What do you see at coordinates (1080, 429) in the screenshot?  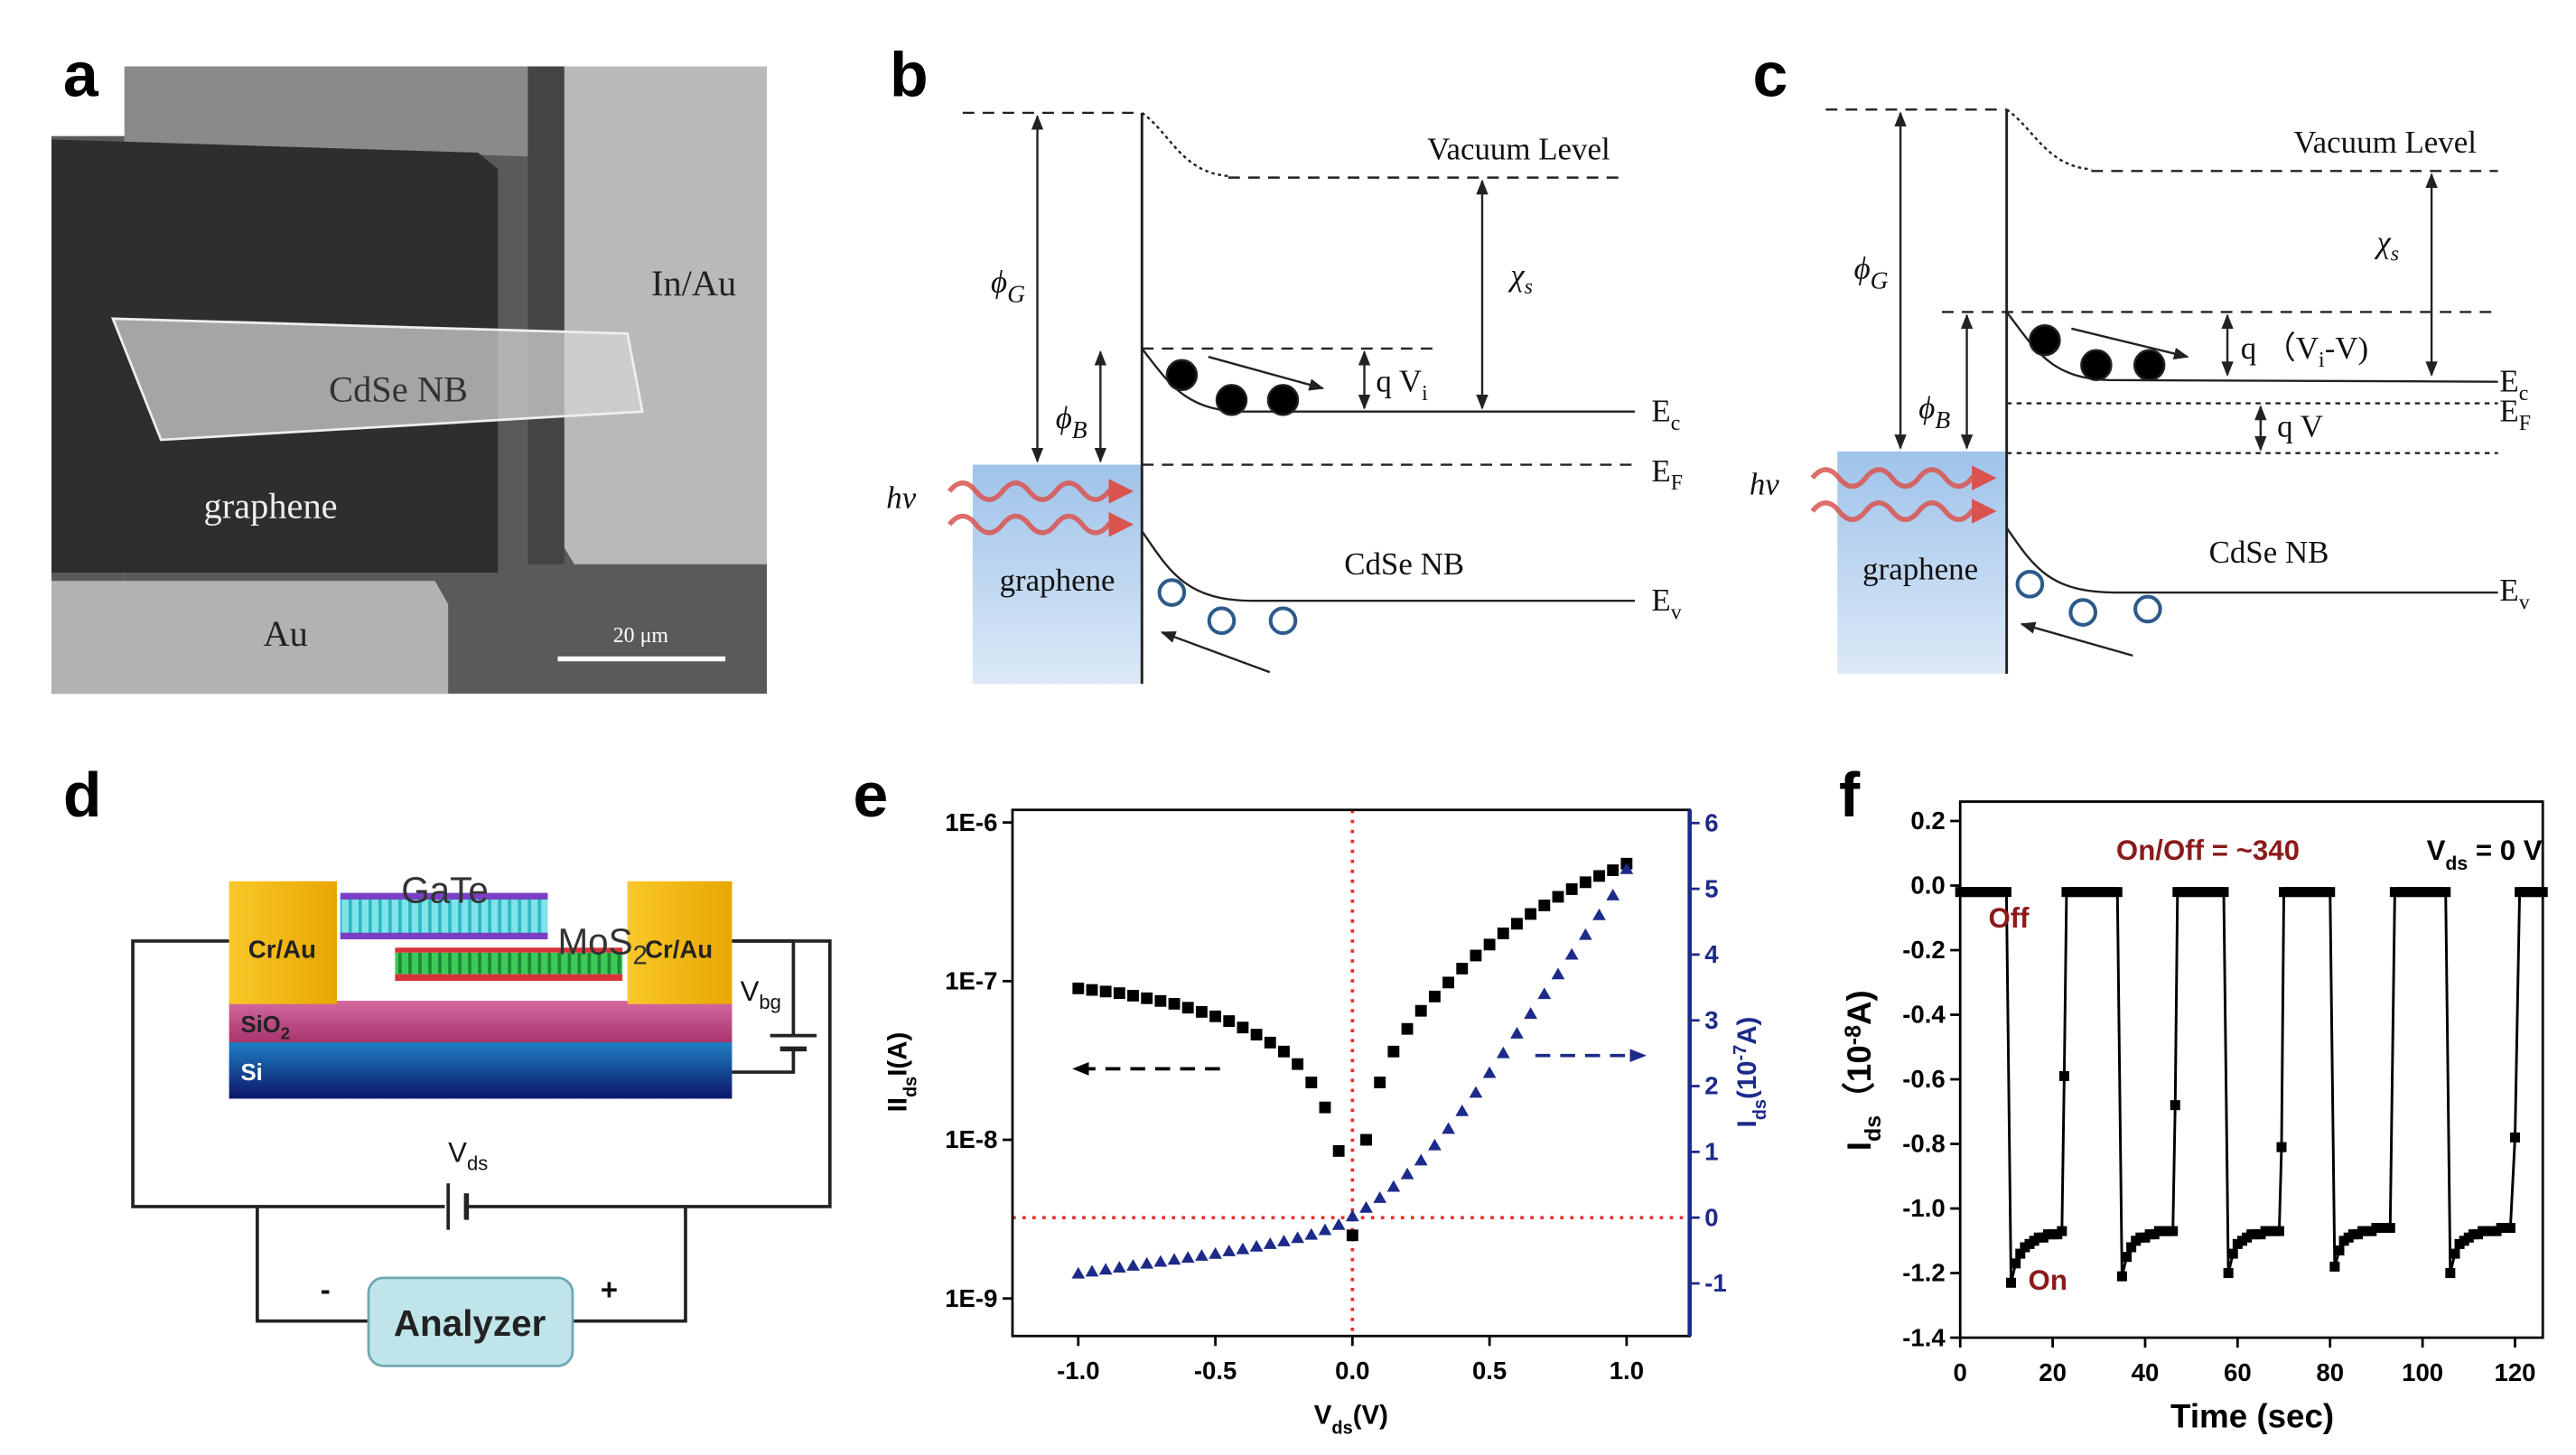 I see `subscript: B` at bounding box center [1080, 429].